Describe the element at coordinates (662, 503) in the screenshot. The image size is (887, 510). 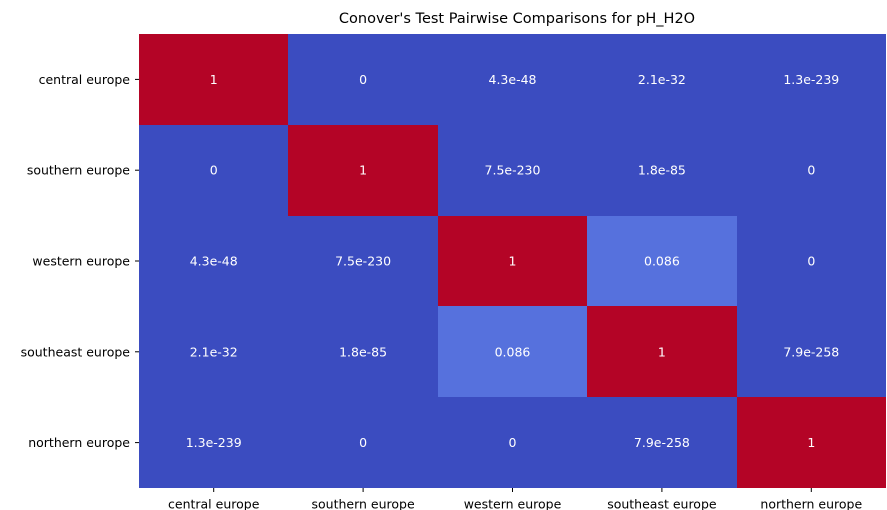
I see `x-tick-label-southeast-europe: southeast europe` at that location.